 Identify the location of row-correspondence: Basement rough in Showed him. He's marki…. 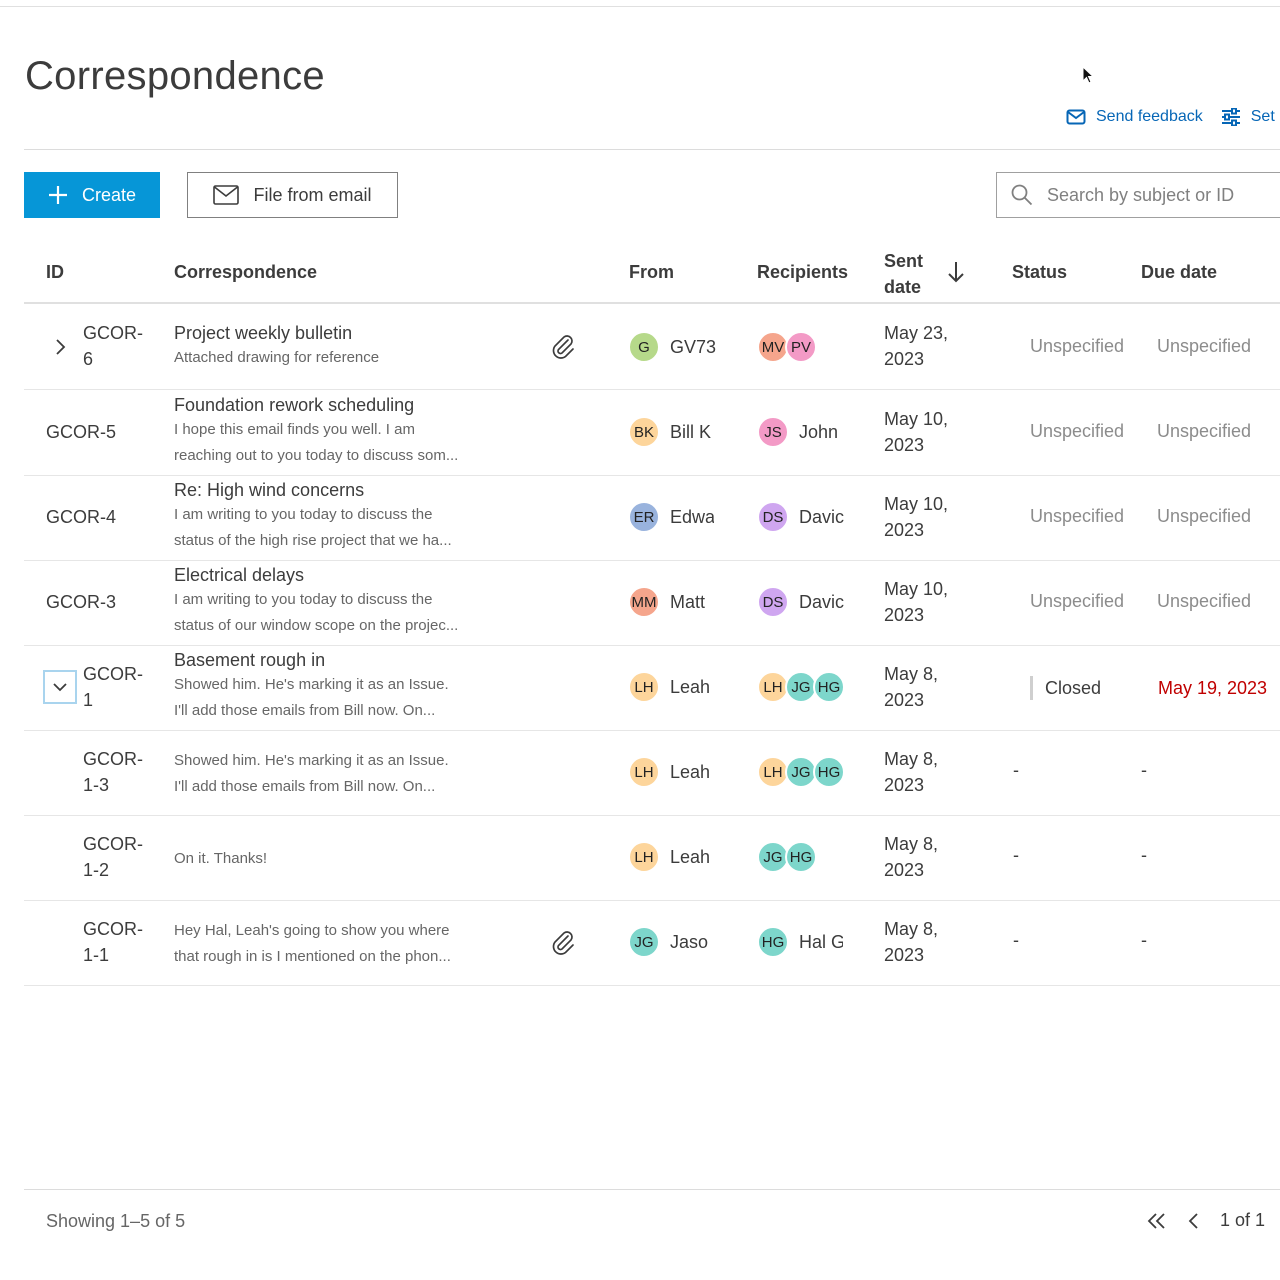
(311, 686).